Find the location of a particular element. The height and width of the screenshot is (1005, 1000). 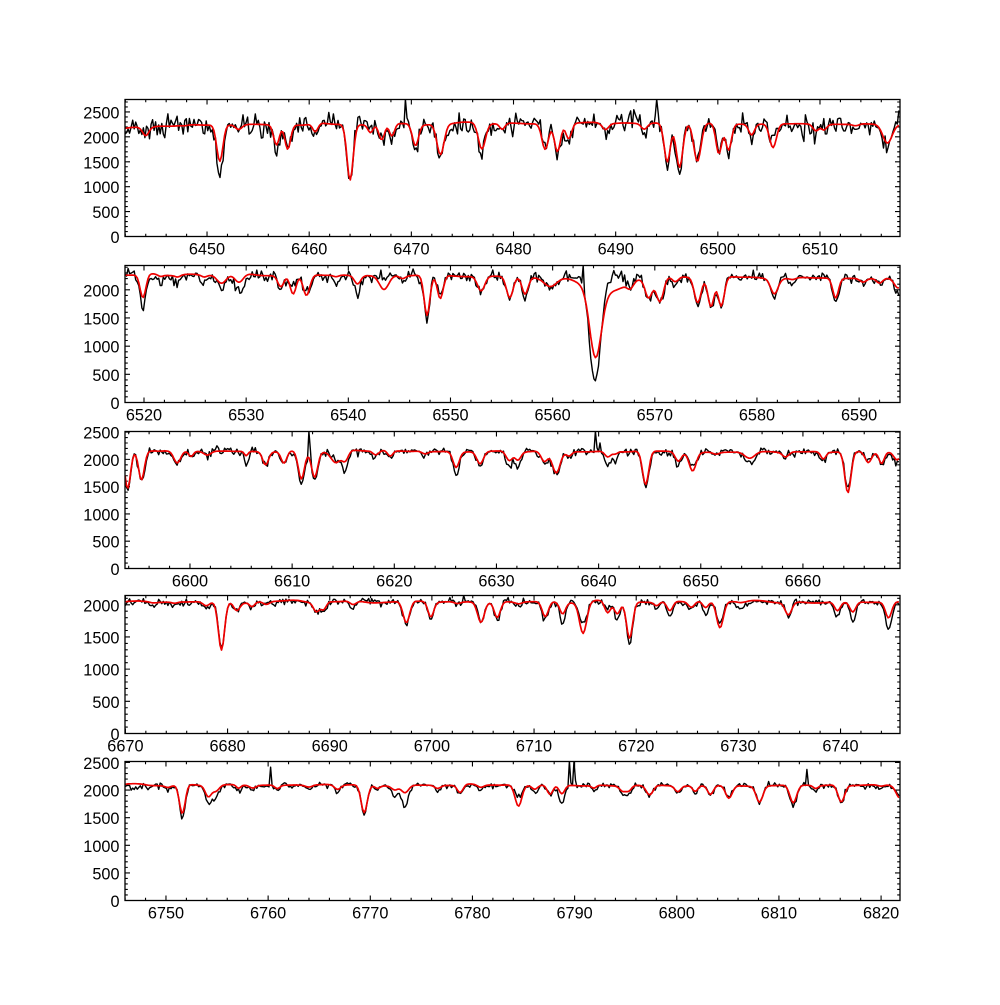

svg-text: 6560 is located at coordinates (552, 416).